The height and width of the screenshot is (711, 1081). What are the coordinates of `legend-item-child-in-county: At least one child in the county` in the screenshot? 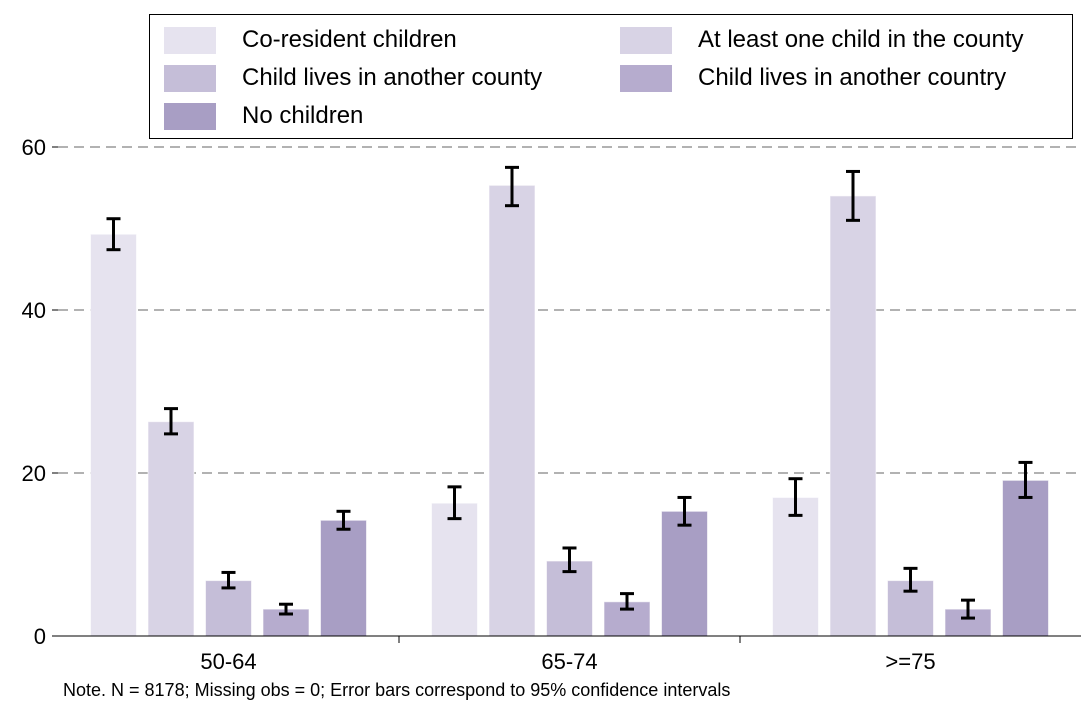 It's located at (822, 40).